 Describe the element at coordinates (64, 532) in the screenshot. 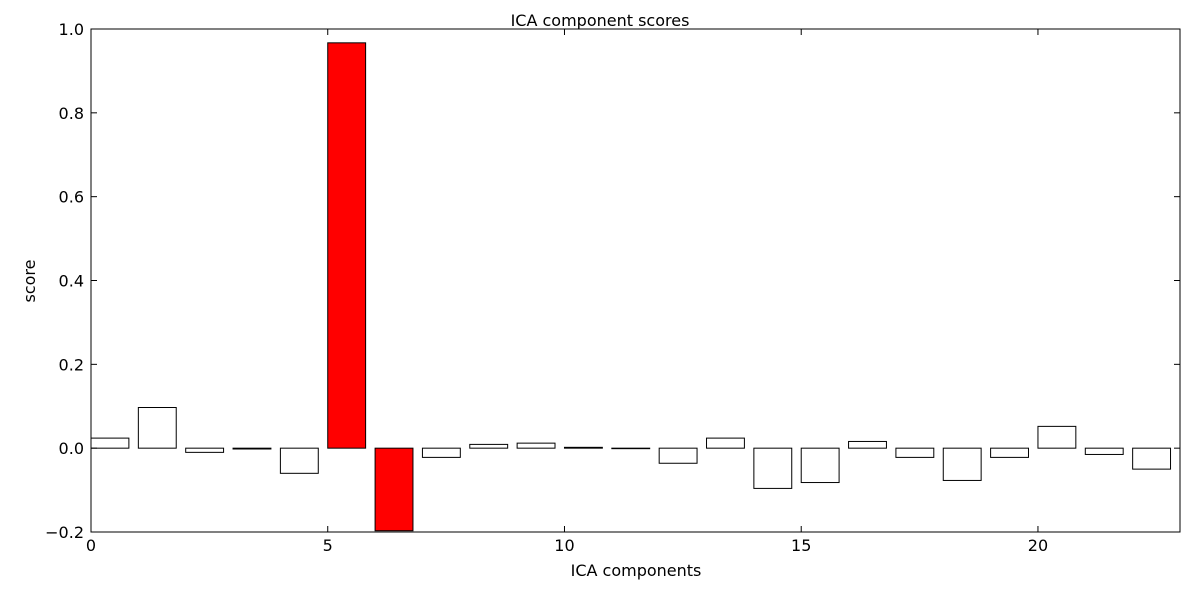

I see `y-tick-label: −0.2` at that location.